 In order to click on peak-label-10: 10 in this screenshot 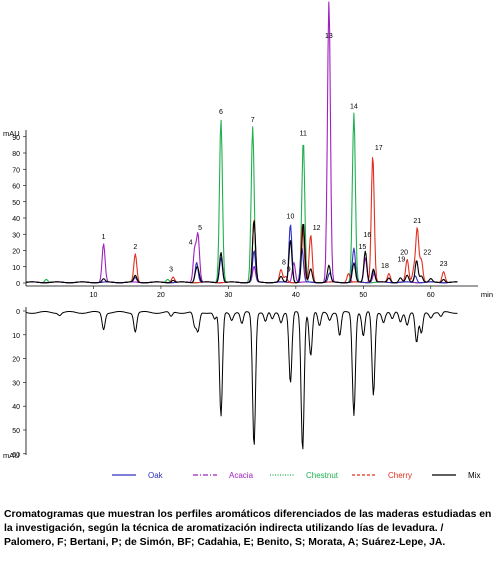, I will do `click(291, 217)`.